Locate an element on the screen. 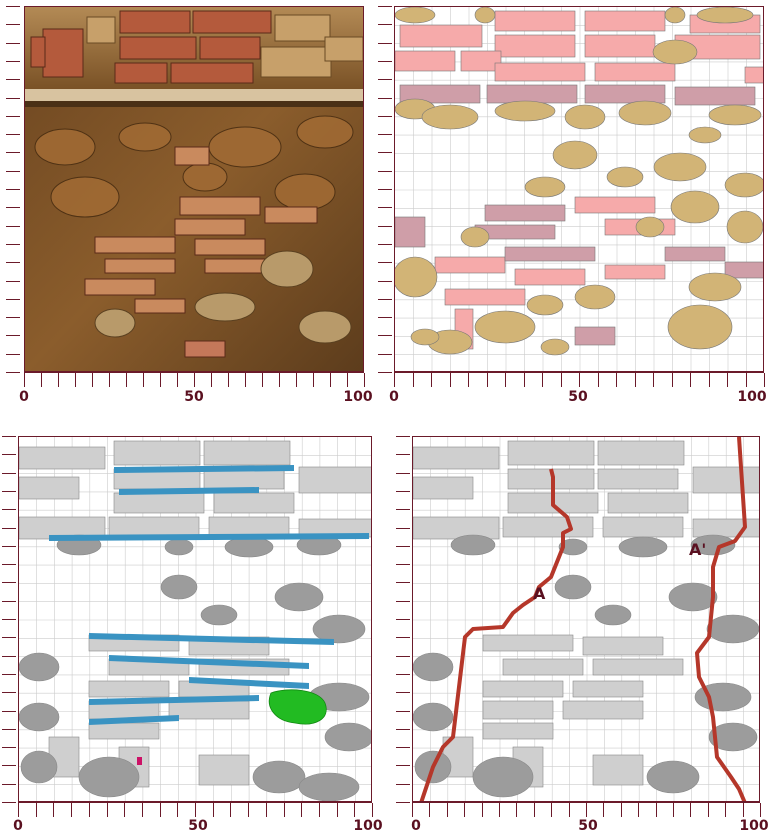 The image size is (775, 837). section-label-a: A is located at coordinates (539, 593).